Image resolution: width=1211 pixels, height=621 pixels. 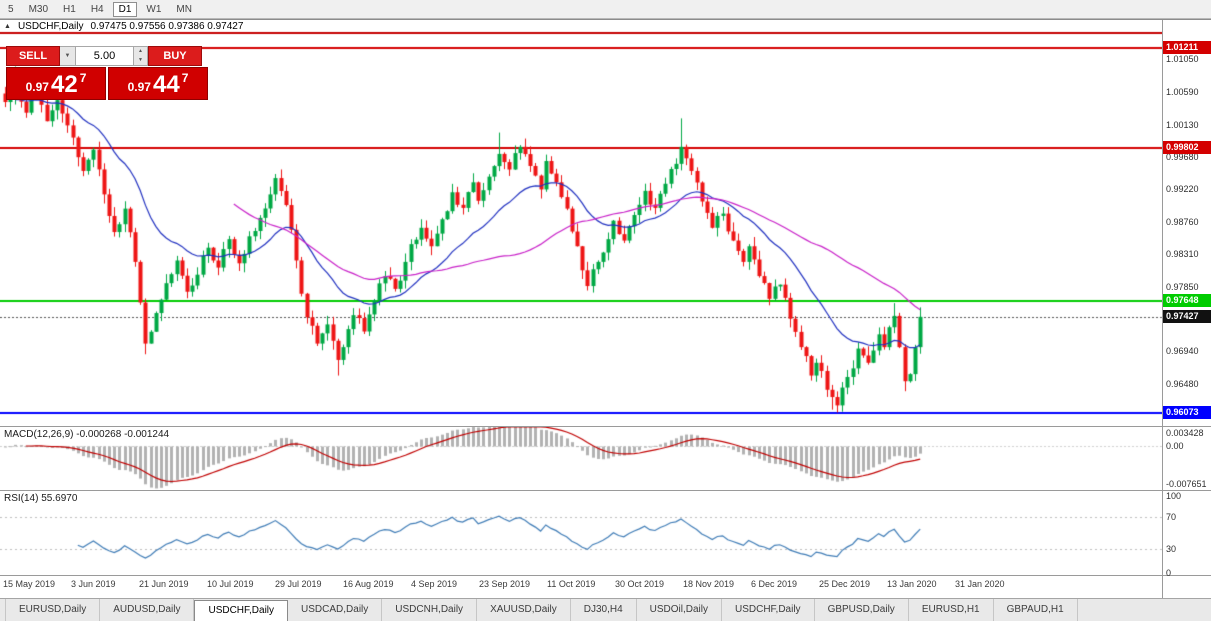 I want to click on bid-price-box: 0.97 42 7, so click(x=56, y=83).